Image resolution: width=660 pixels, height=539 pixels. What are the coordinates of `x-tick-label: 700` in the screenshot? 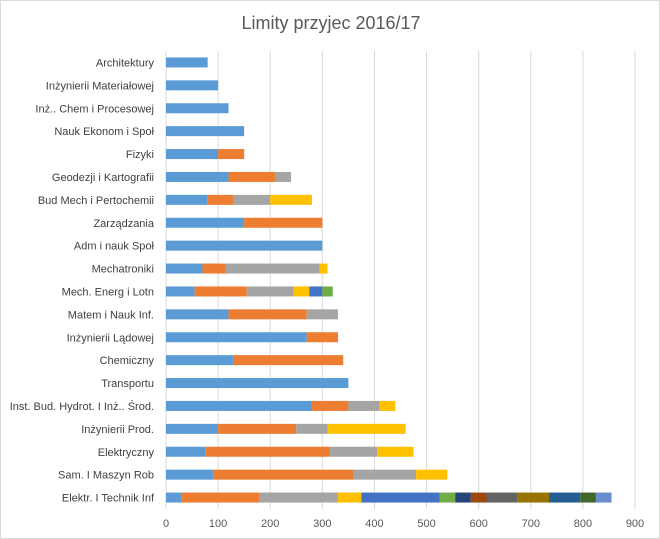 It's located at (531, 524).